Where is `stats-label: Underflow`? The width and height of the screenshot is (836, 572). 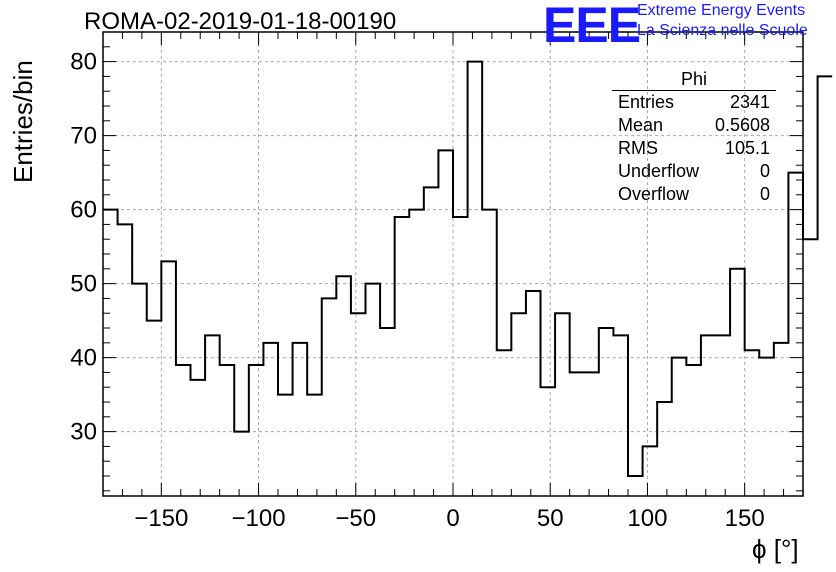 stats-label: Underflow is located at coordinates (659, 171).